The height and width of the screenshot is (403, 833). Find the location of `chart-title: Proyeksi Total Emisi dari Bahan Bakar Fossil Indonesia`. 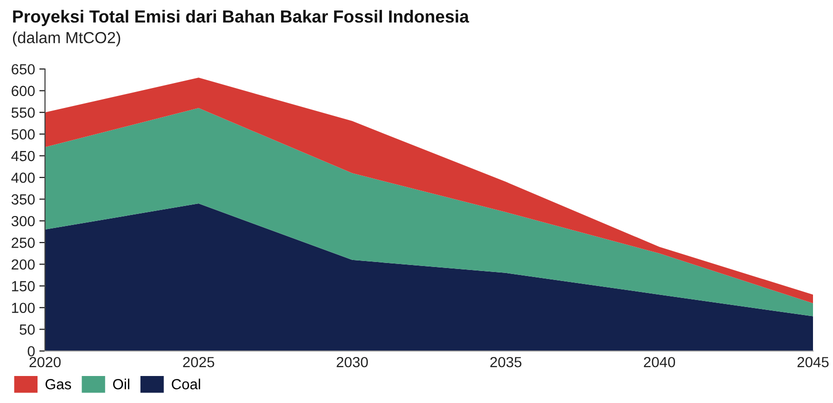

chart-title: Proyeksi Total Emisi dari Bahan Bakar Fossil Indonesia is located at coordinates (241, 18).